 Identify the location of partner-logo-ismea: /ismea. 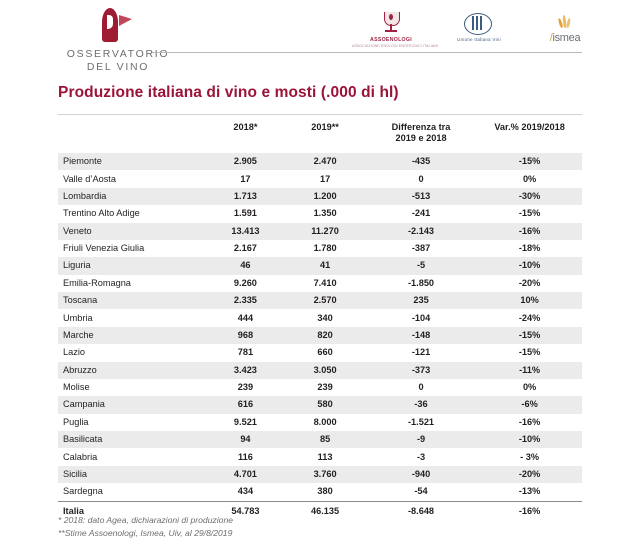
(565, 29).